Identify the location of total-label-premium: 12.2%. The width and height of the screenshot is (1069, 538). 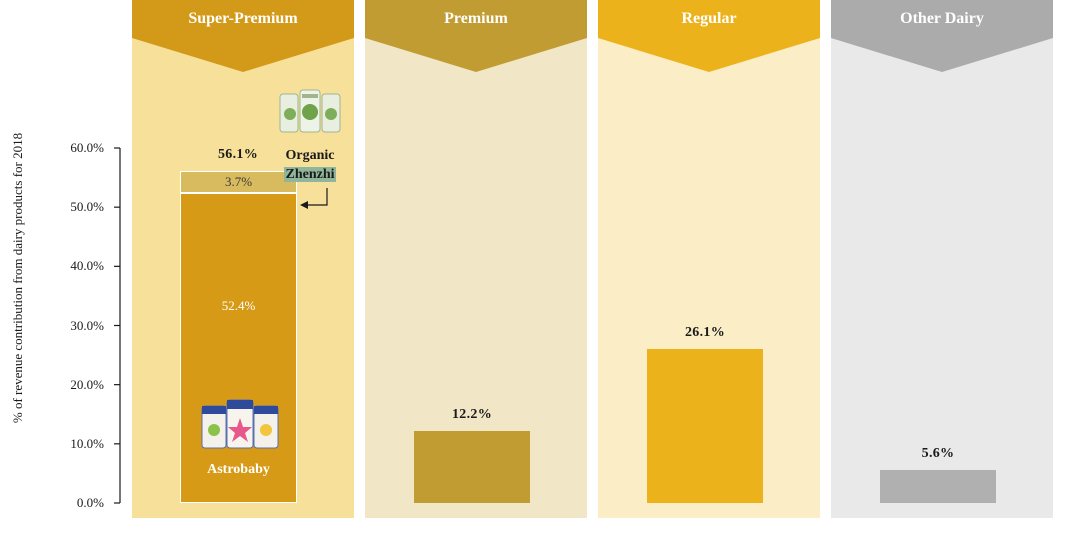
(472, 414).